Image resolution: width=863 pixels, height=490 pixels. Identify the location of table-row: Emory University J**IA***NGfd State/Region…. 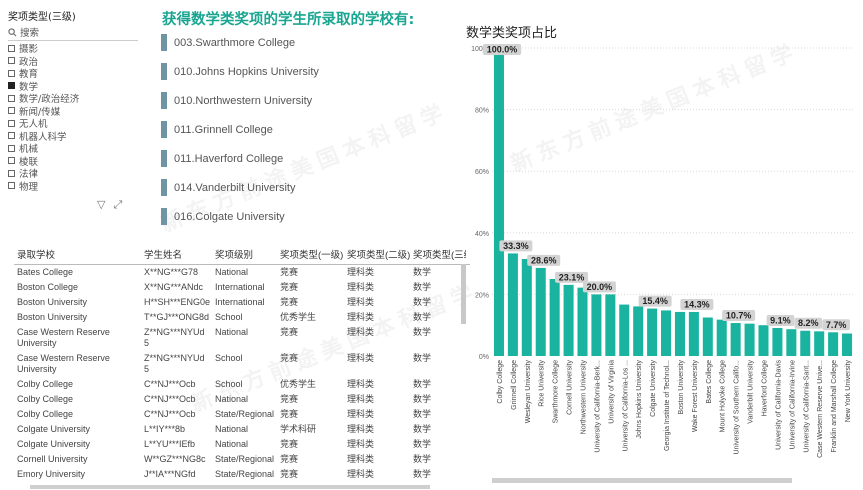
(242, 474).